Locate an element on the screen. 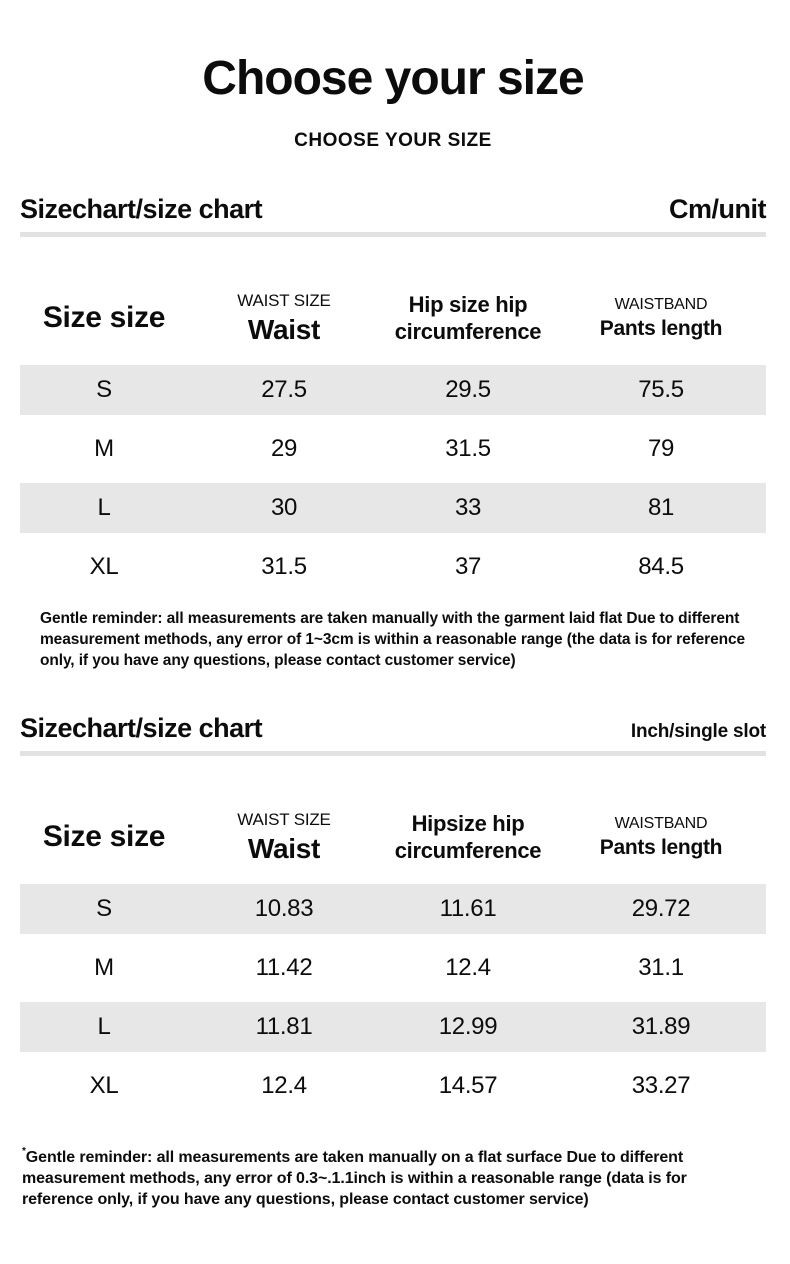 The width and height of the screenshot is (790, 1264). column-header-hip: Hipsize hip circumference is located at coordinates (468, 837).